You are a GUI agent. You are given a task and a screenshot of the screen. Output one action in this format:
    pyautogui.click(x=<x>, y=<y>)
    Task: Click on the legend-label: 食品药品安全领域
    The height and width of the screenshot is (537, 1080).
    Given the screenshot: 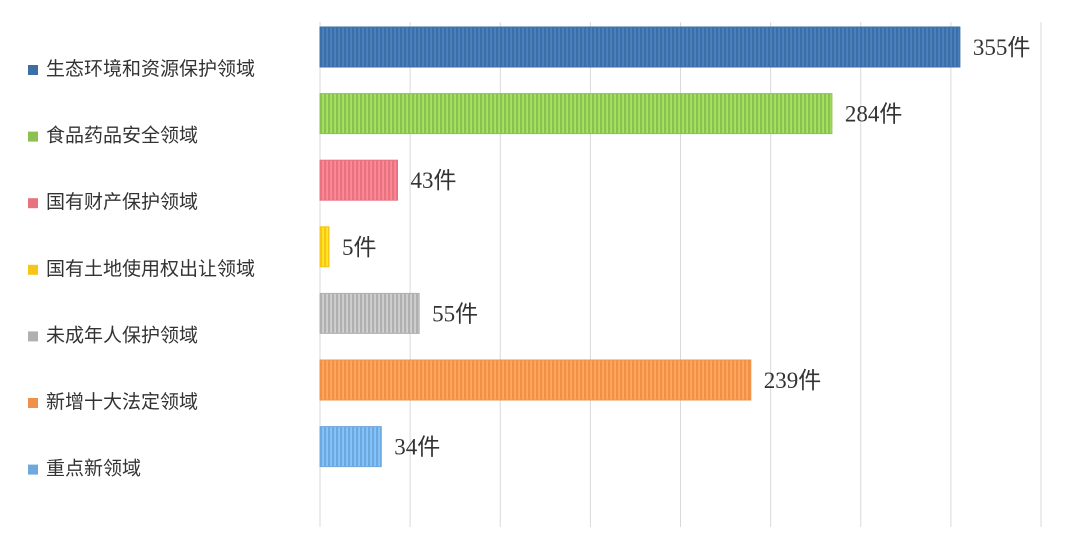 What is the action you would take?
    pyautogui.click(x=122, y=136)
    